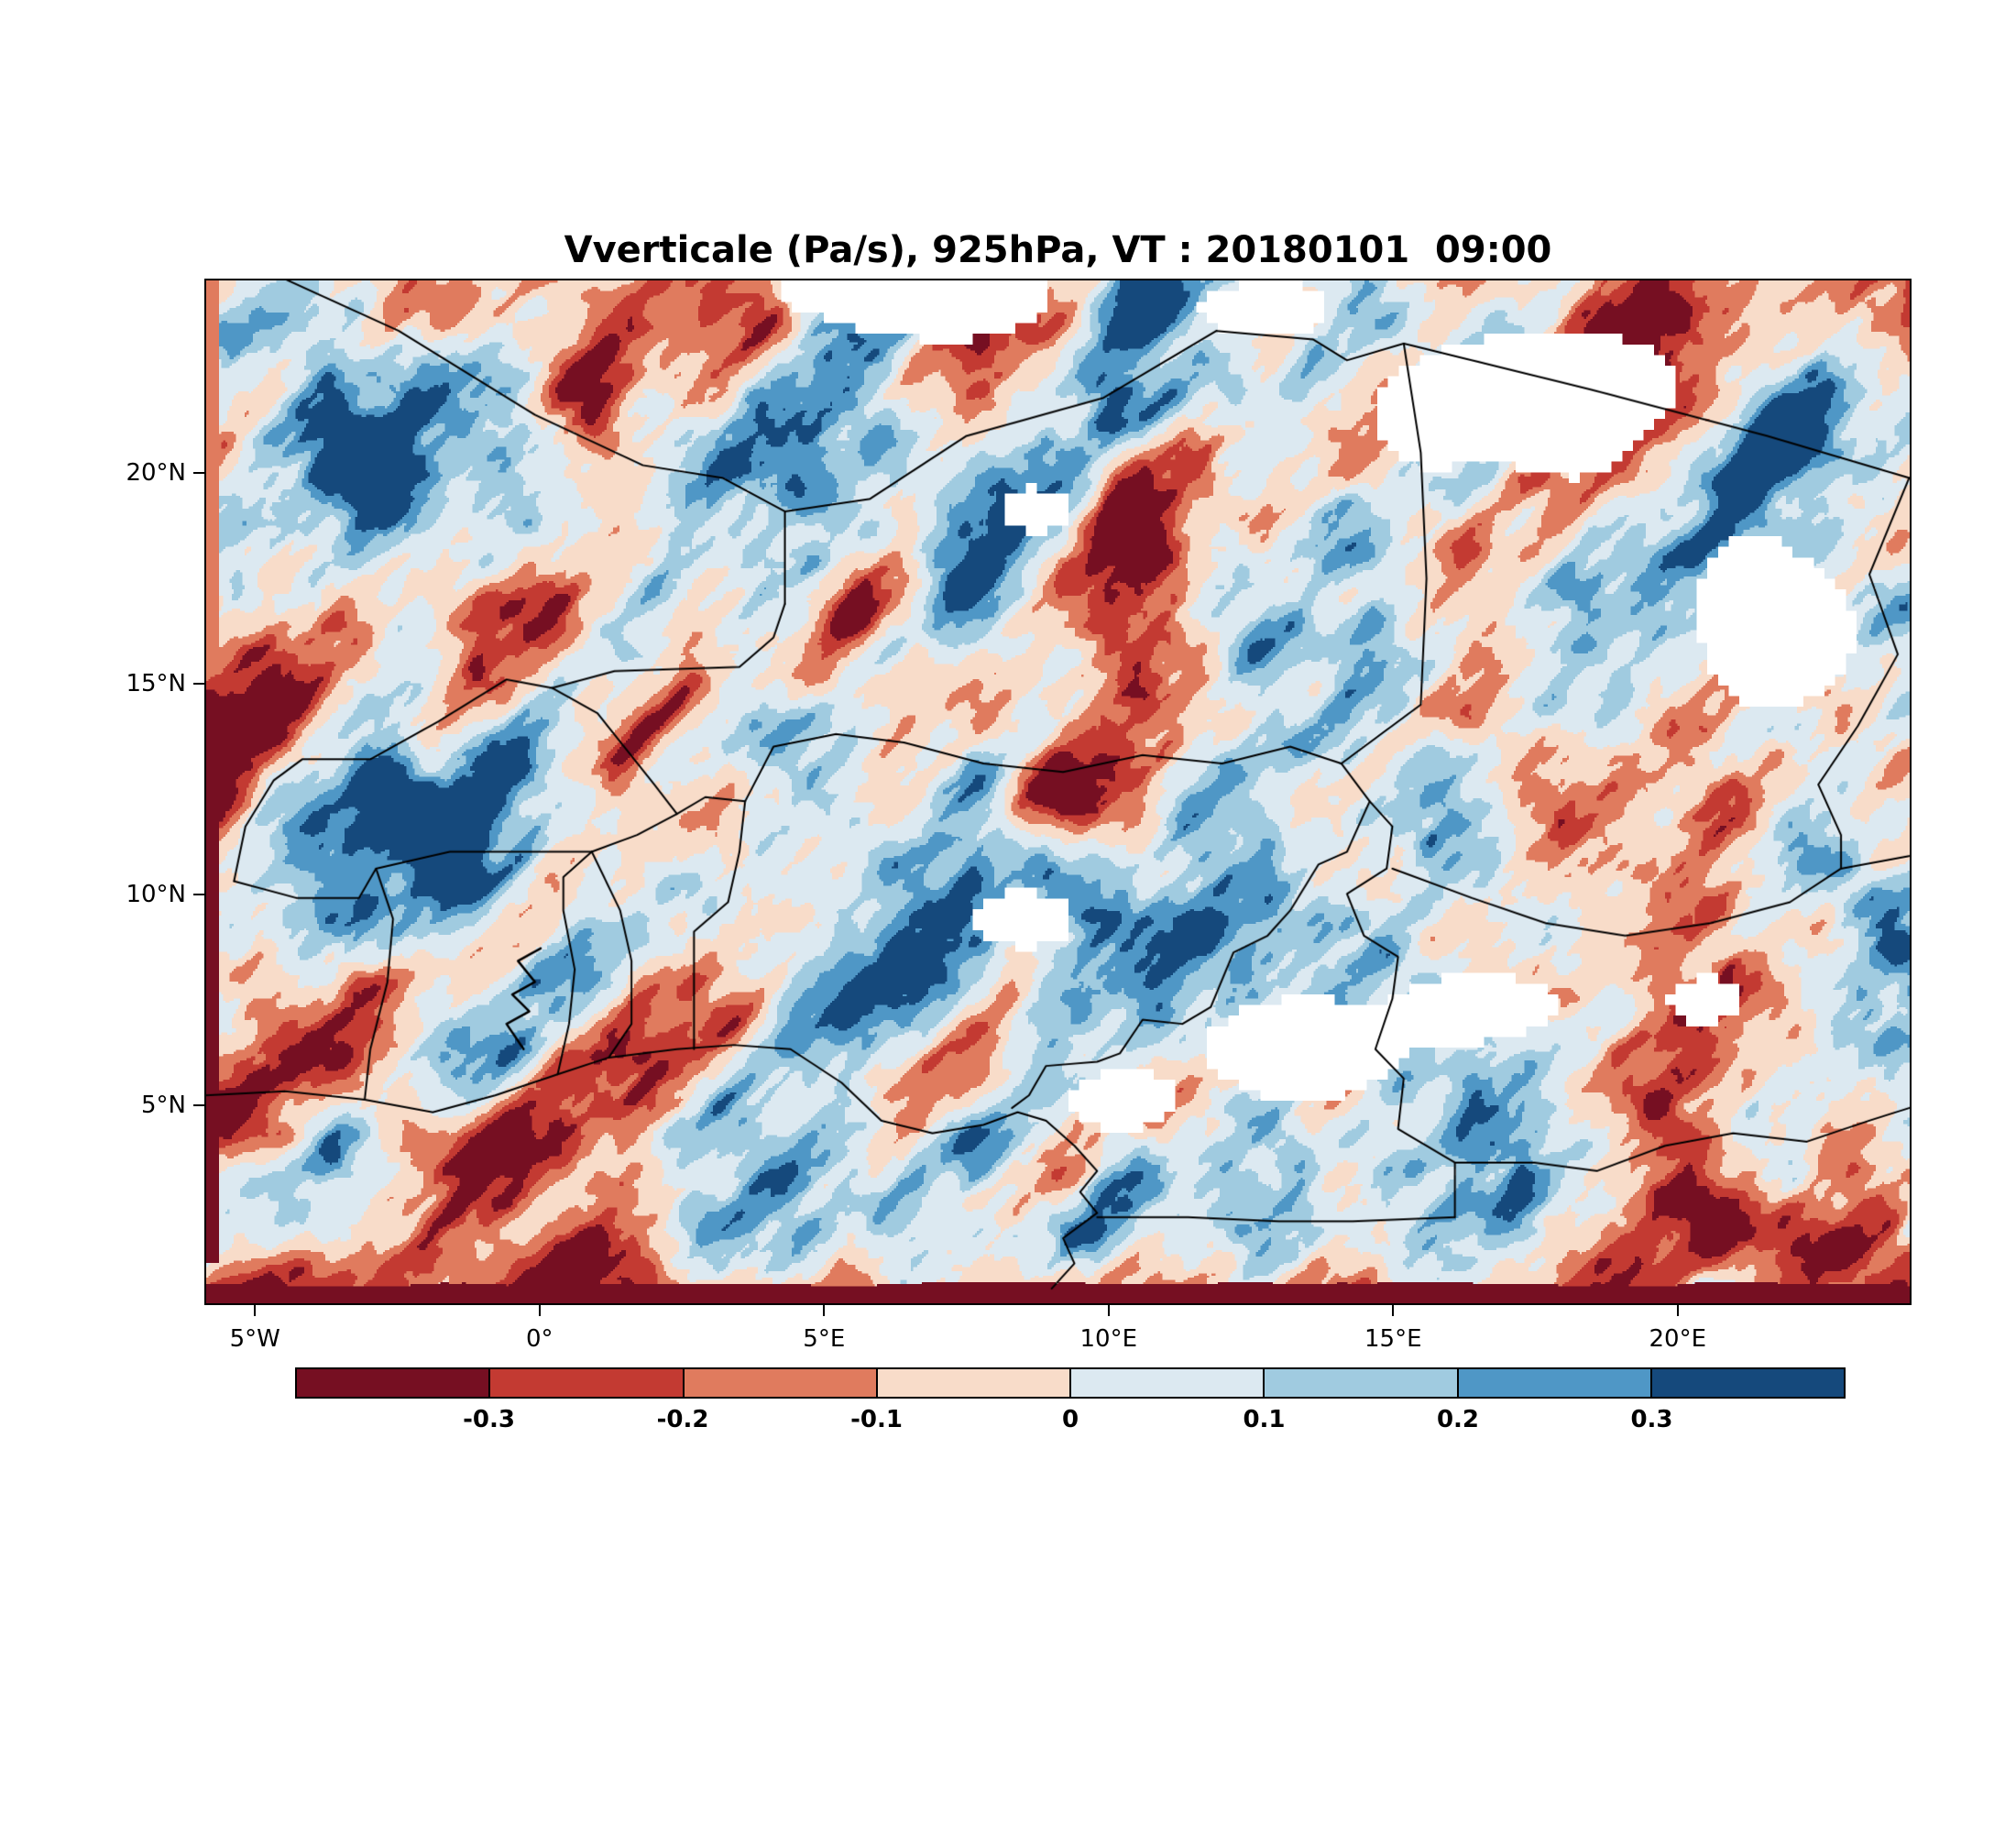  What do you see at coordinates (489, 1419) in the screenshot?
I see `colorbar-tick-label: -0.3` at bounding box center [489, 1419].